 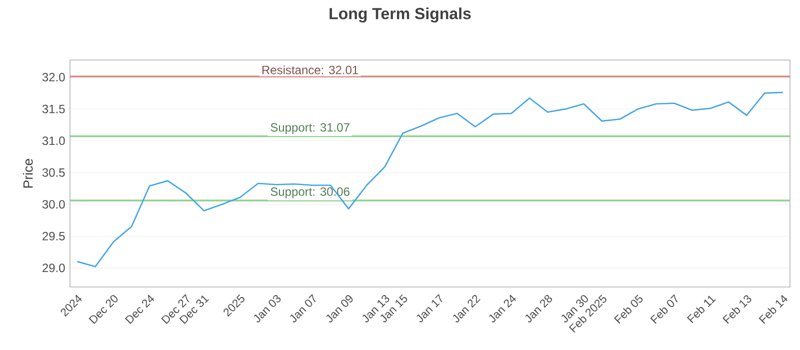 I want to click on x-tick-label: Jan 03, so click(x=267, y=308).